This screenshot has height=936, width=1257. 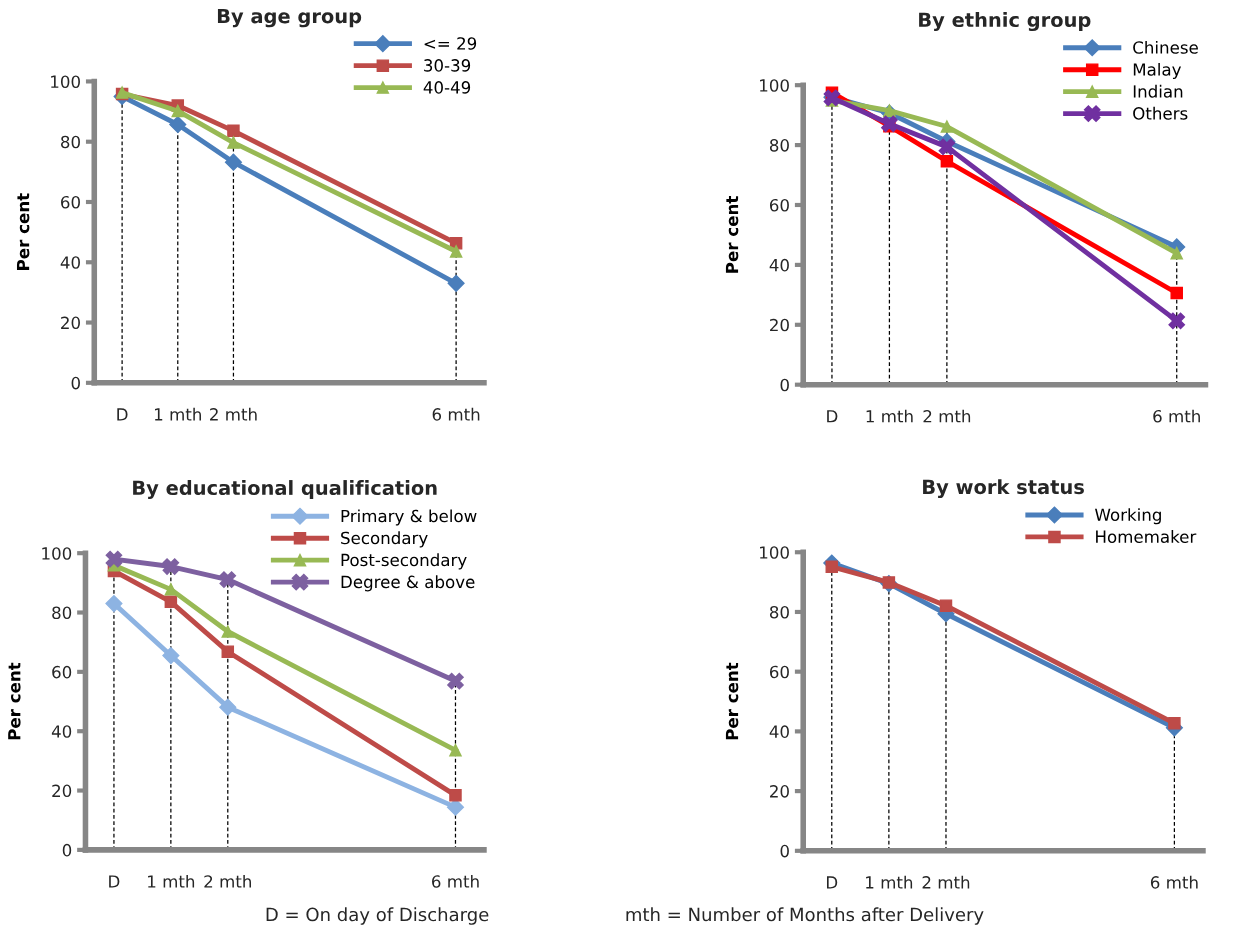 What do you see at coordinates (1165, 47) in the screenshot?
I see `legend-label: Chinese` at bounding box center [1165, 47].